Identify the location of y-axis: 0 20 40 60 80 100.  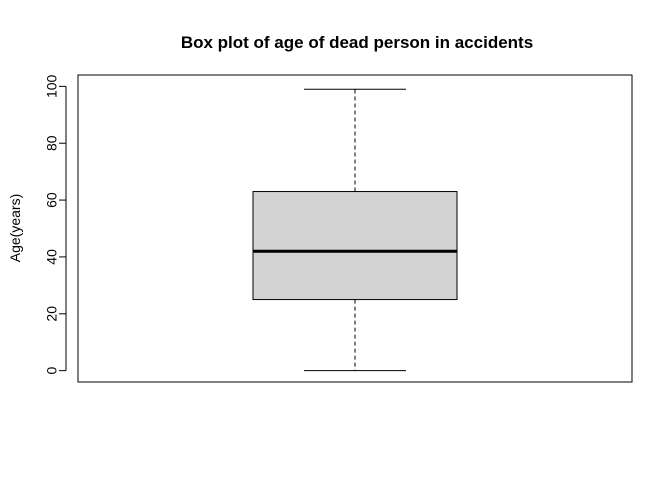
(55, 224).